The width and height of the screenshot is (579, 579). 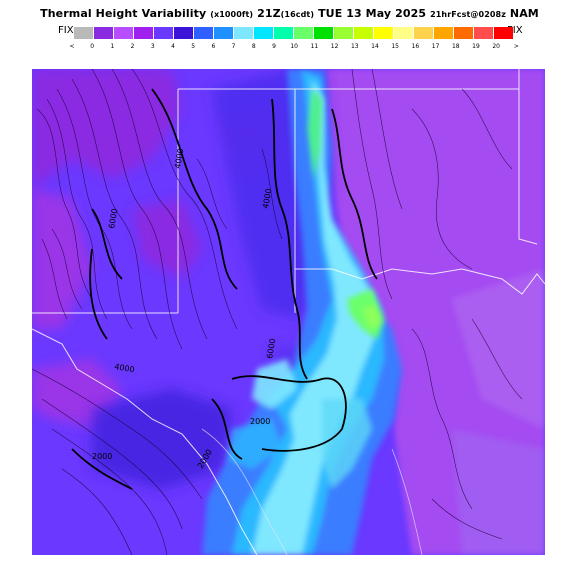 I want to click on legend-tick-label: 14, so click(x=375, y=46).